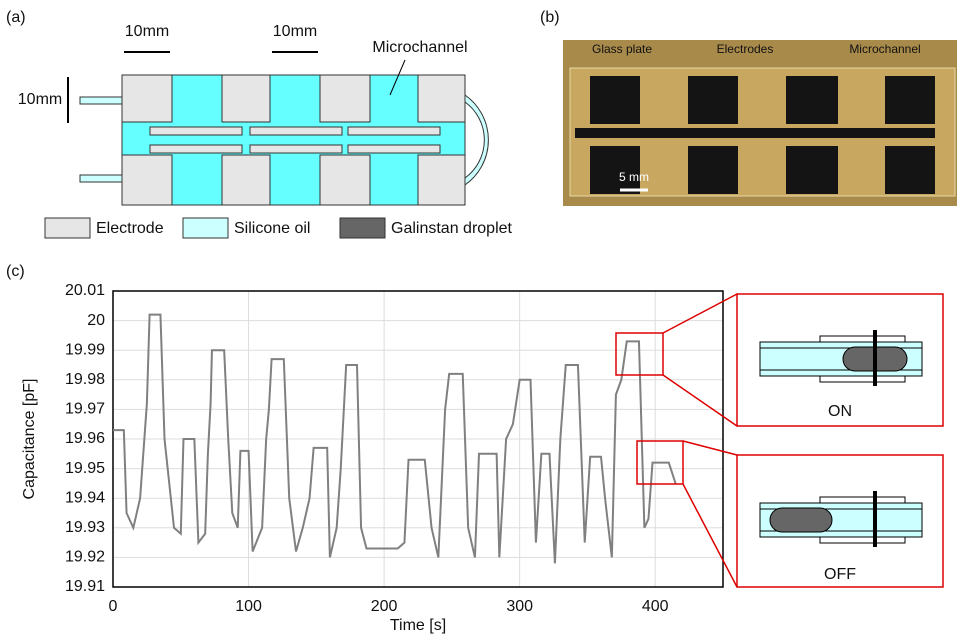 This screenshot has width=957, height=636. What do you see at coordinates (272, 228) in the screenshot?
I see `legend-label: Silicone oil` at bounding box center [272, 228].